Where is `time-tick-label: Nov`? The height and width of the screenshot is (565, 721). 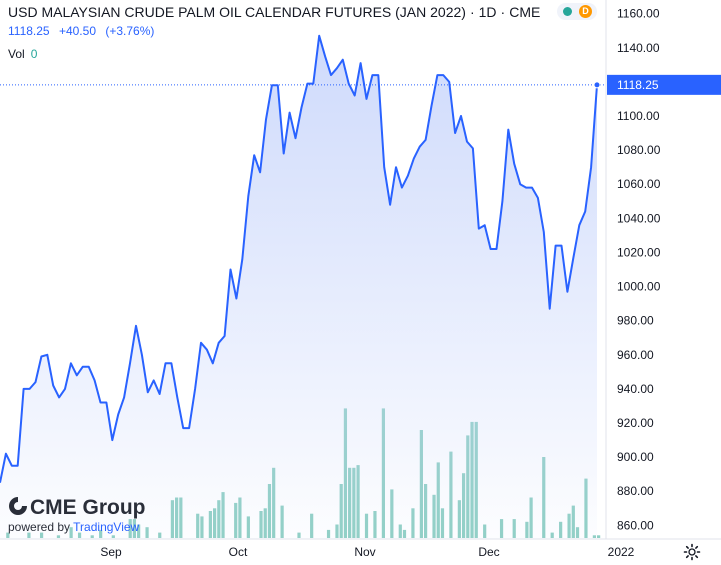 time-tick-label: Nov is located at coordinates (364, 552).